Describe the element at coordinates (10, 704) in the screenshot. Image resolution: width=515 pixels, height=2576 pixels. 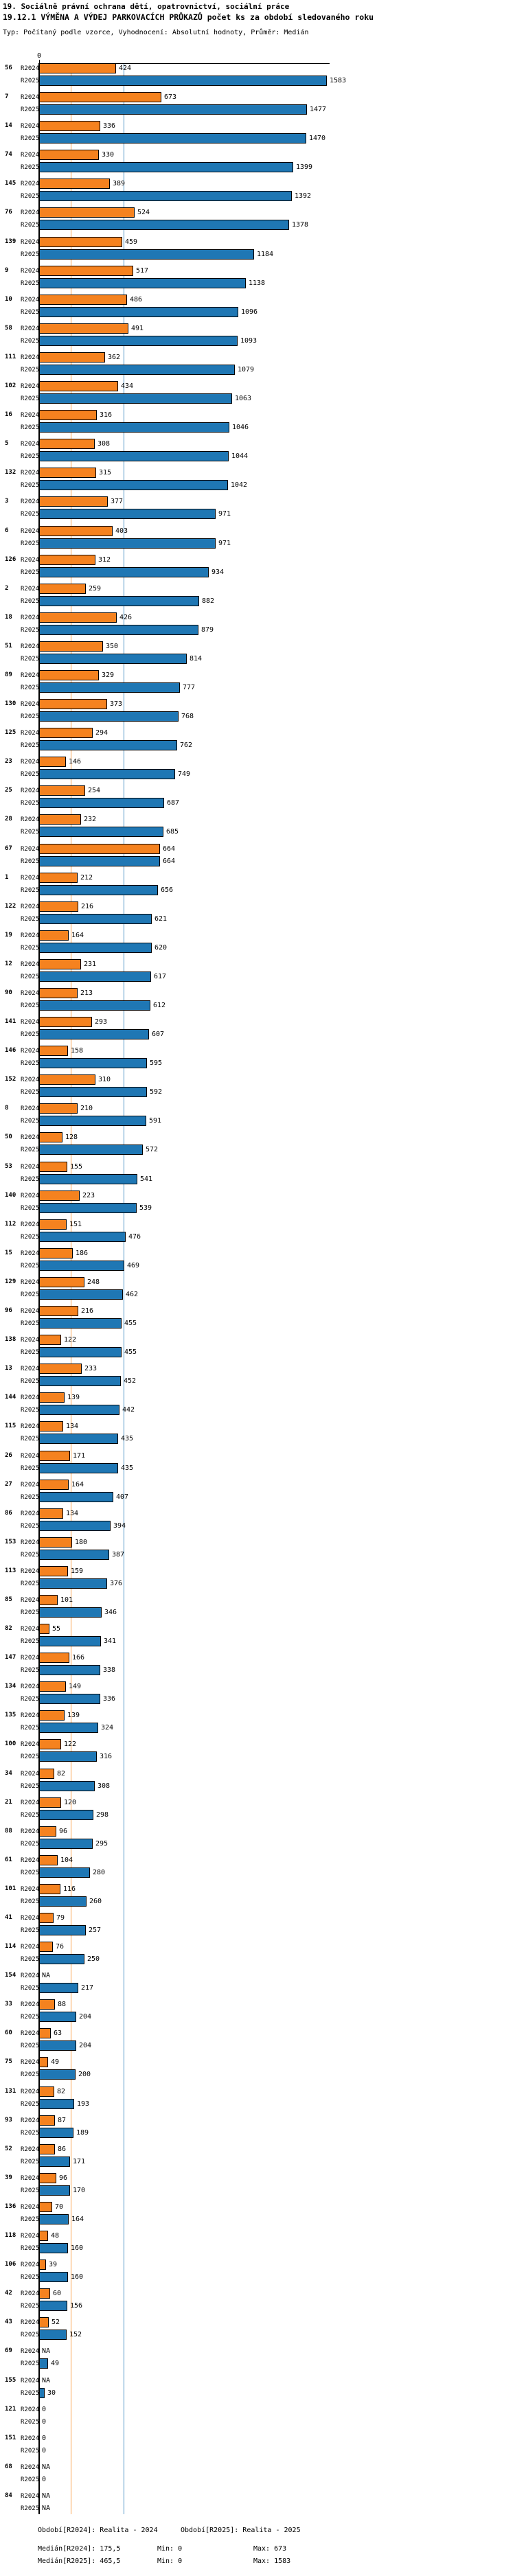
I see `group-label: 130` at that location.